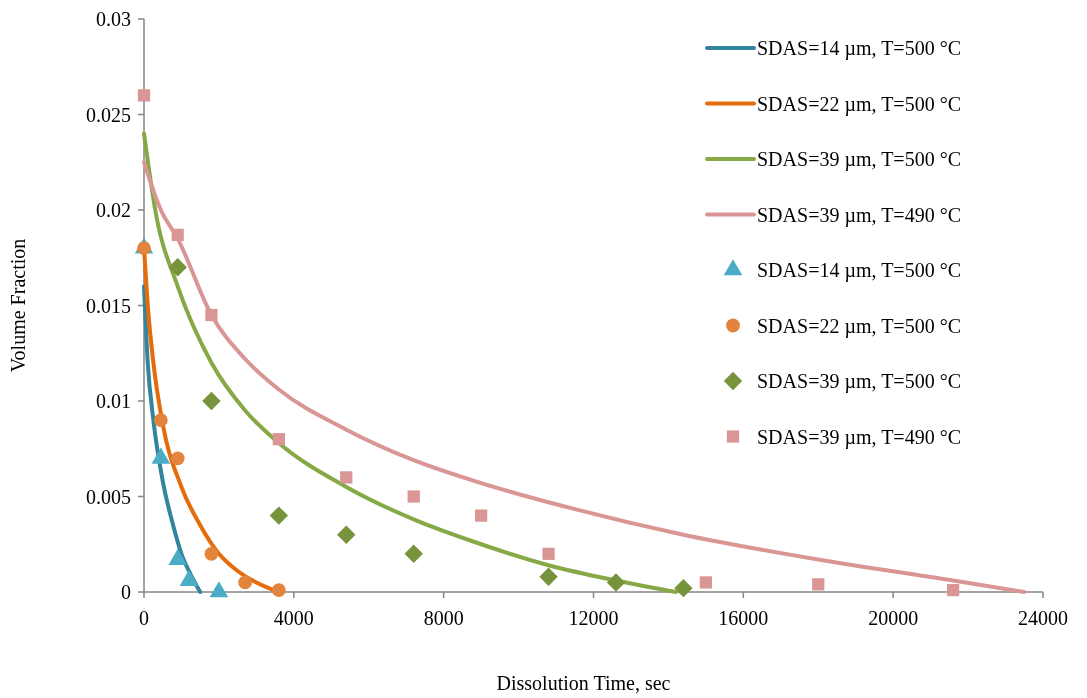  I want to click on y-tick-label: 0.03, so click(113, 19).